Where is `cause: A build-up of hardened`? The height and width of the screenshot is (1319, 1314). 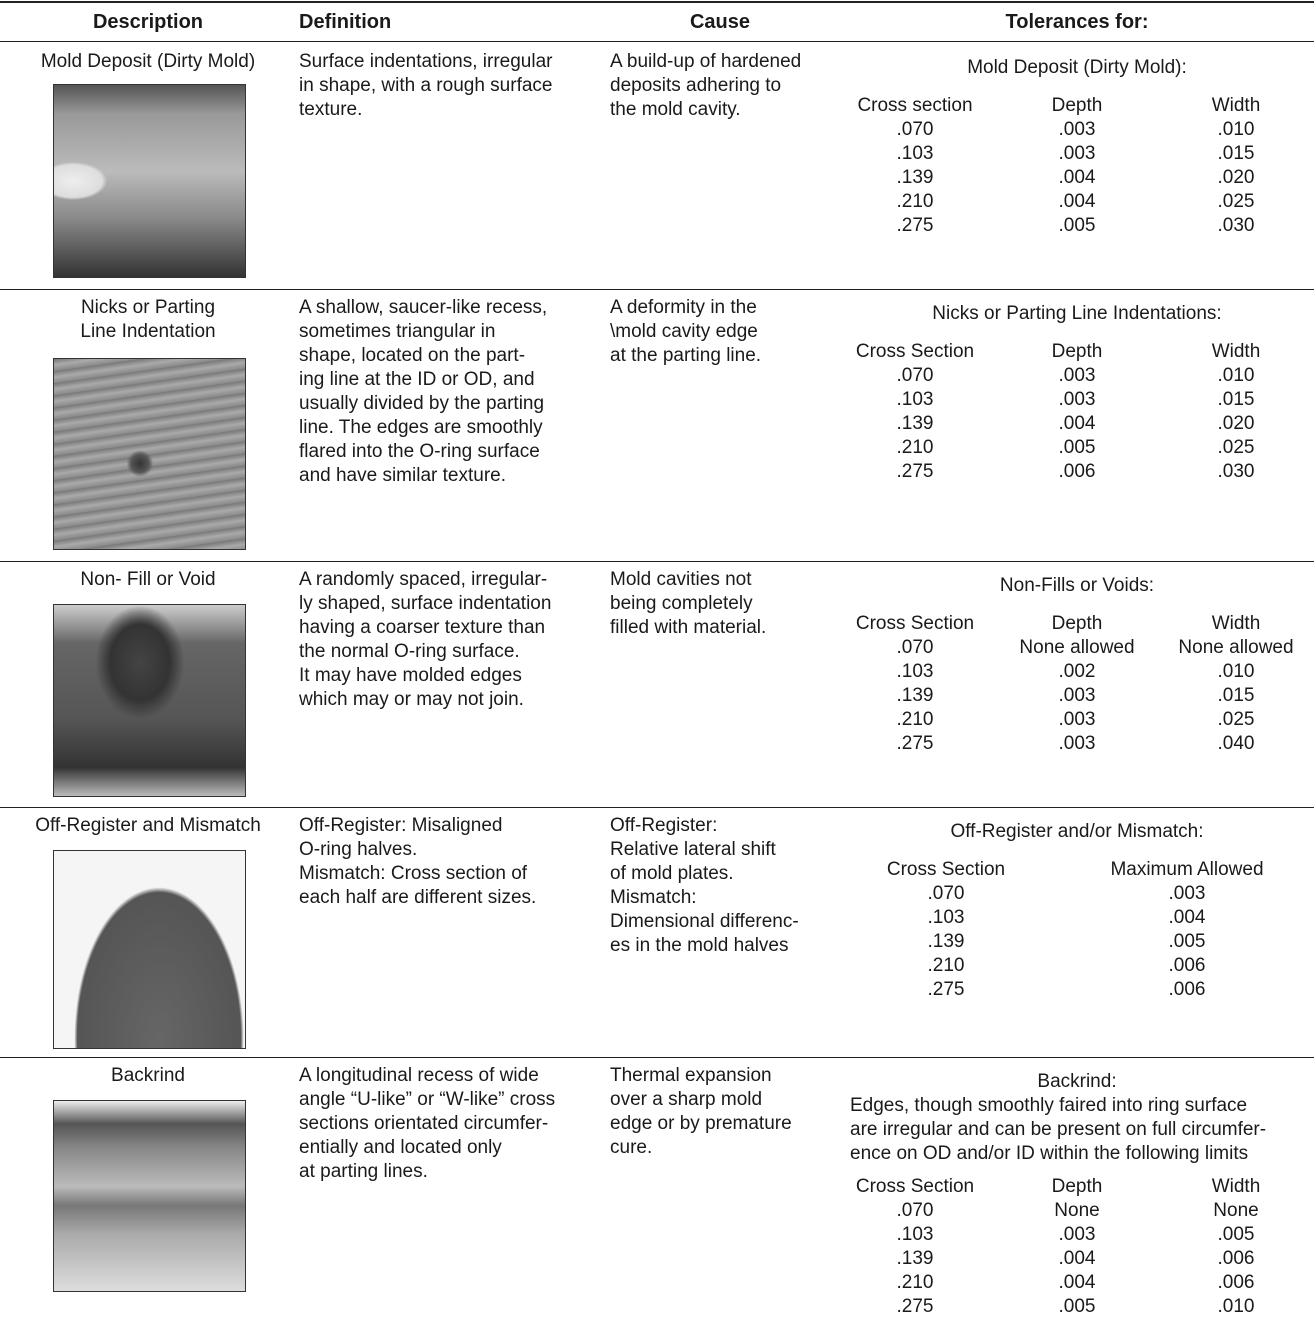
cause: A build-up of hardened is located at coordinates (706, 61).